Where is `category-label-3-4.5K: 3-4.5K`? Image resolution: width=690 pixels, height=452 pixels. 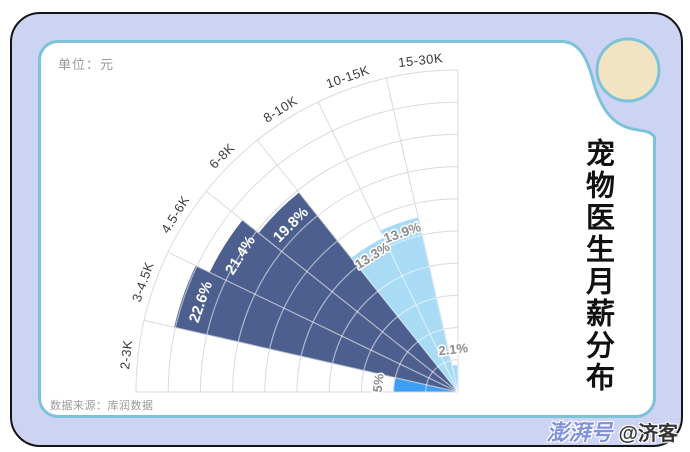 category-label-3-4.5K: 3-4.5K is located at coordinates (143, 282).